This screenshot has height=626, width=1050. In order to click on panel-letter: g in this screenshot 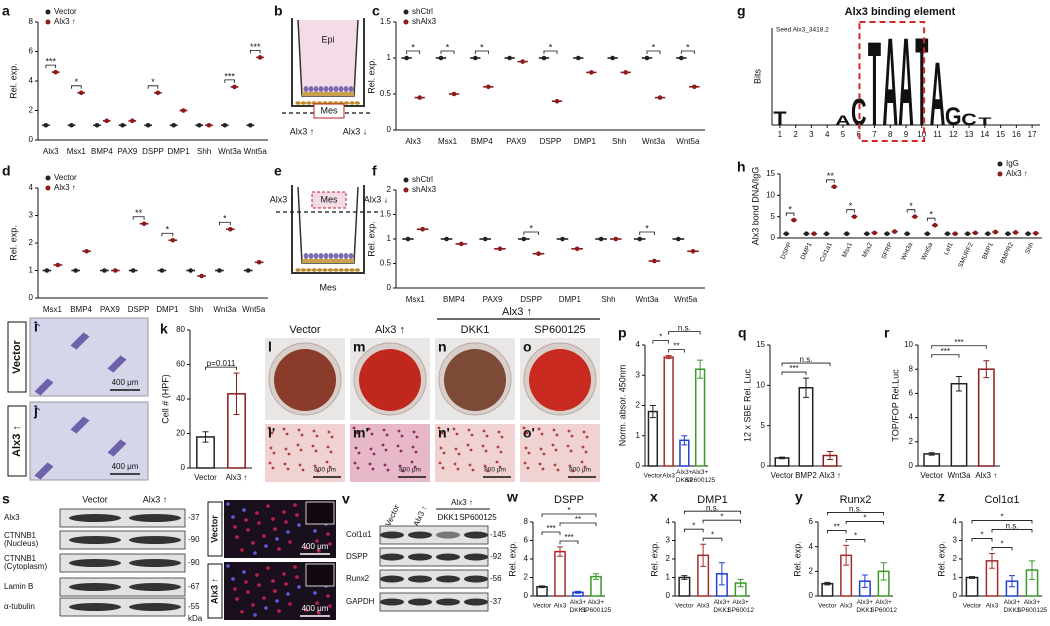, I will do `click(741, 11)`.